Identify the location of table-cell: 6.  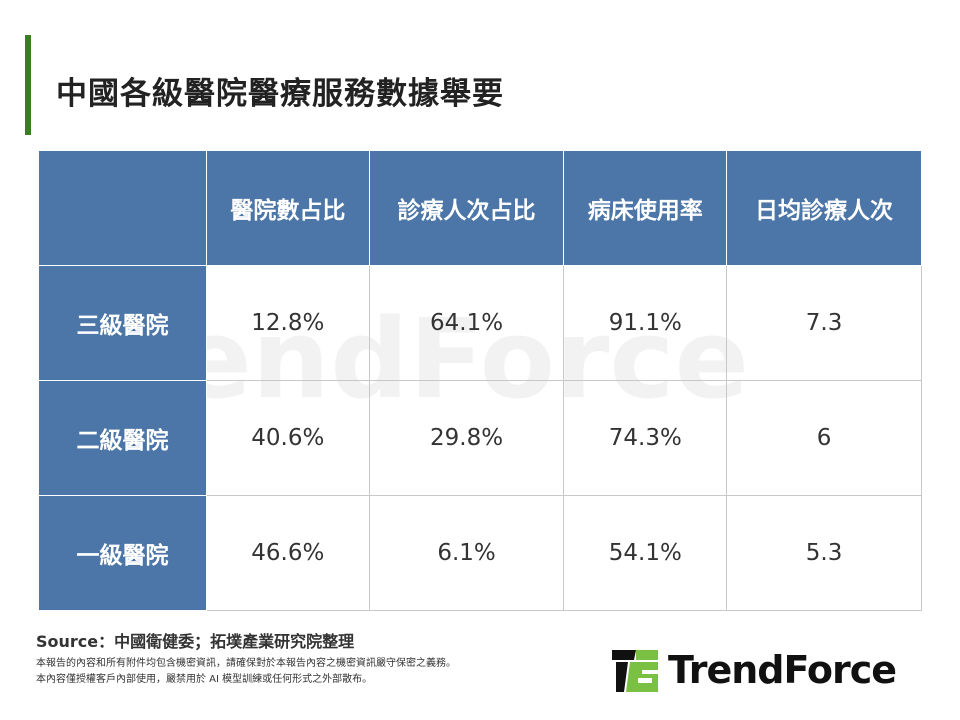
(824, 438).